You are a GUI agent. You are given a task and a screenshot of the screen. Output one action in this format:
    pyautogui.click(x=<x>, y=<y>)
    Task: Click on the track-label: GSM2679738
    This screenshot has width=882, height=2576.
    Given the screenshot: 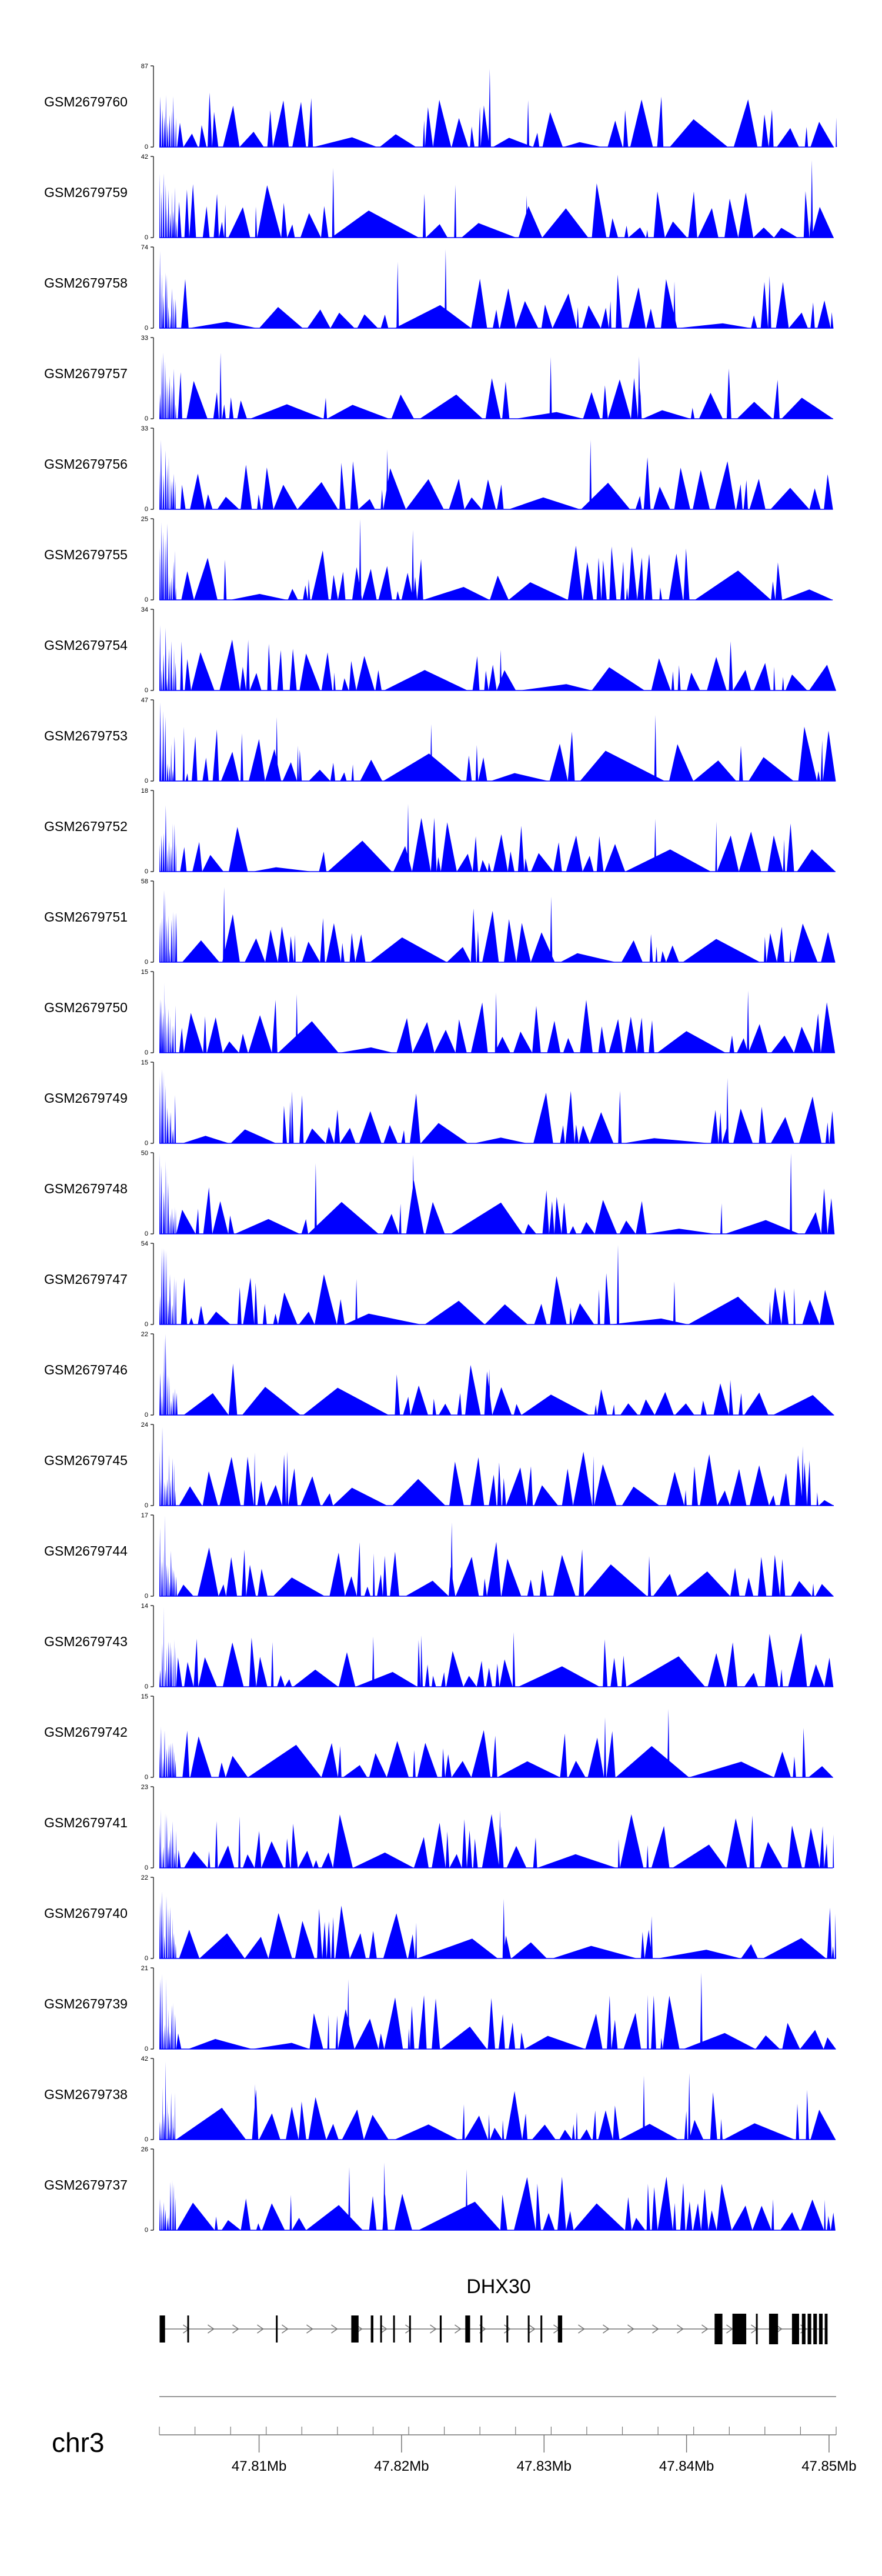 What is the action you would take?
    pyautogui.click(x=86, y=2094)
    